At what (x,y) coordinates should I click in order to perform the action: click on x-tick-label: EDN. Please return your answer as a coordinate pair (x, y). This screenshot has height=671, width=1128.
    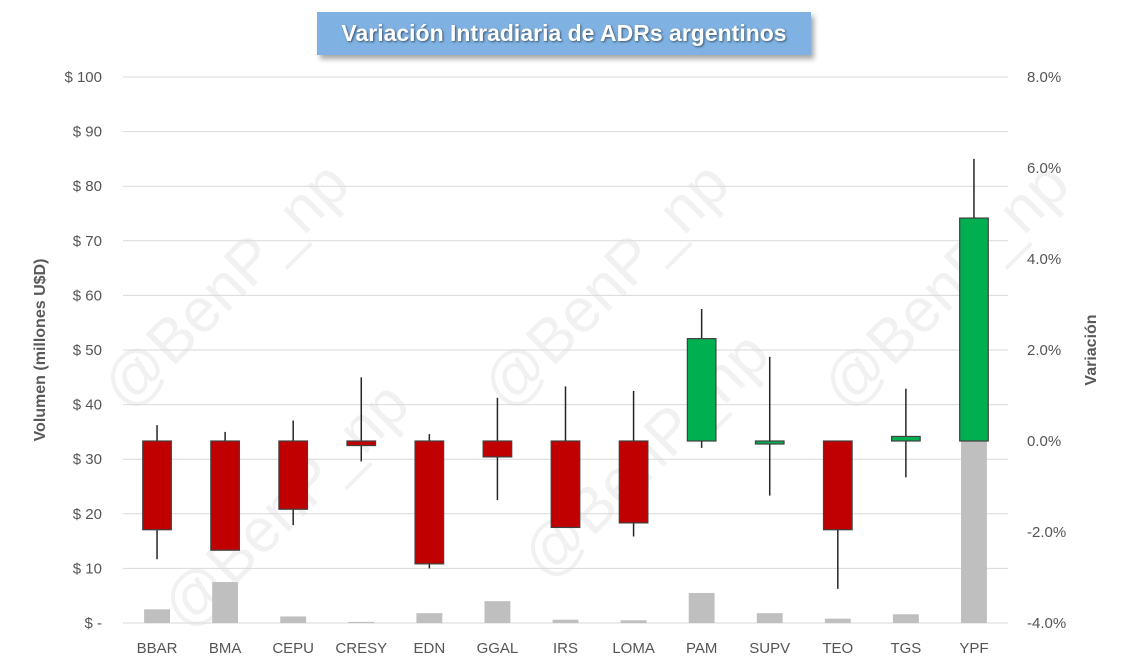
    Looking at the image, I should click on (430, 648).